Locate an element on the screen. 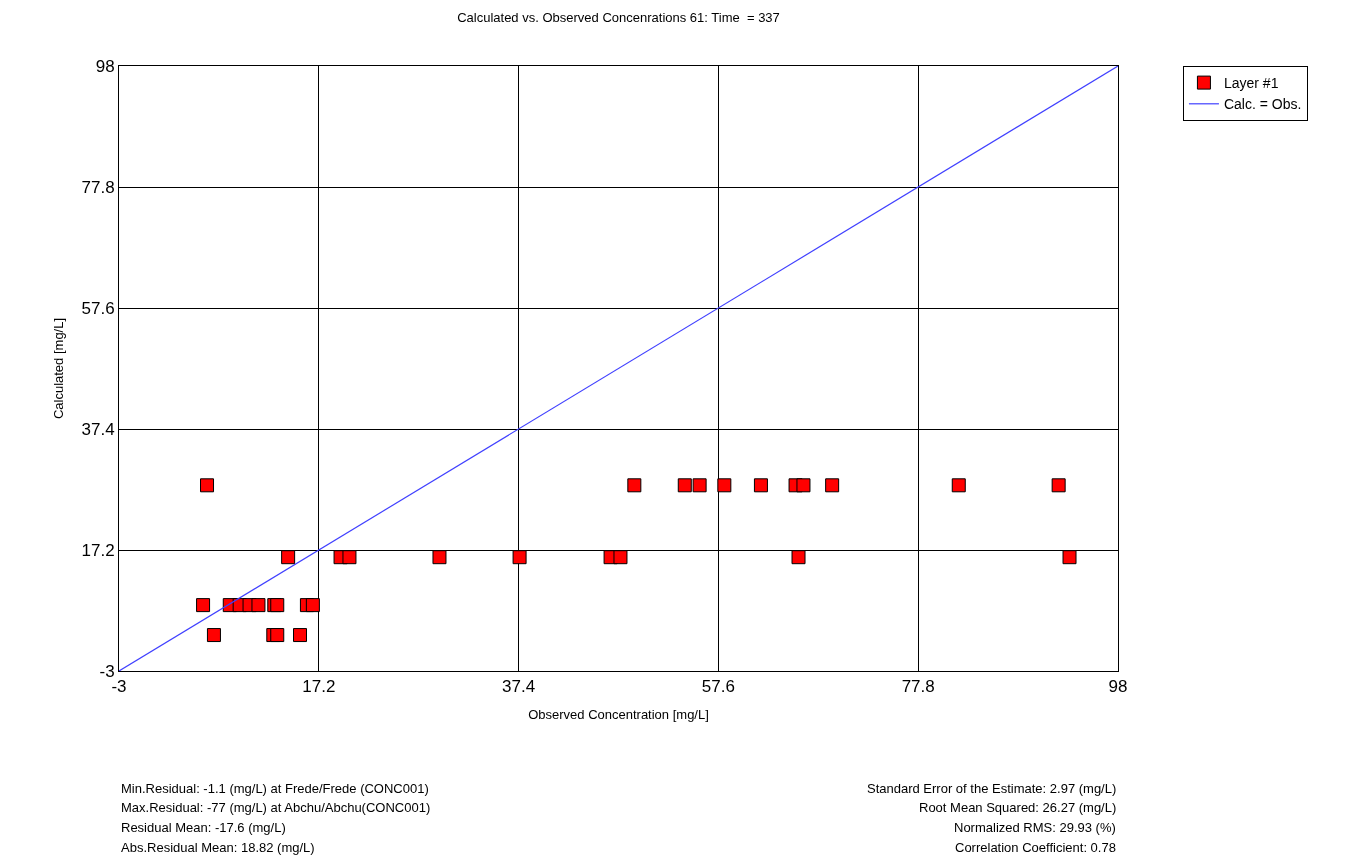 This screenshot has height=865, width=1351. y-tick-label: 98 is located at coordinates (105, 66).